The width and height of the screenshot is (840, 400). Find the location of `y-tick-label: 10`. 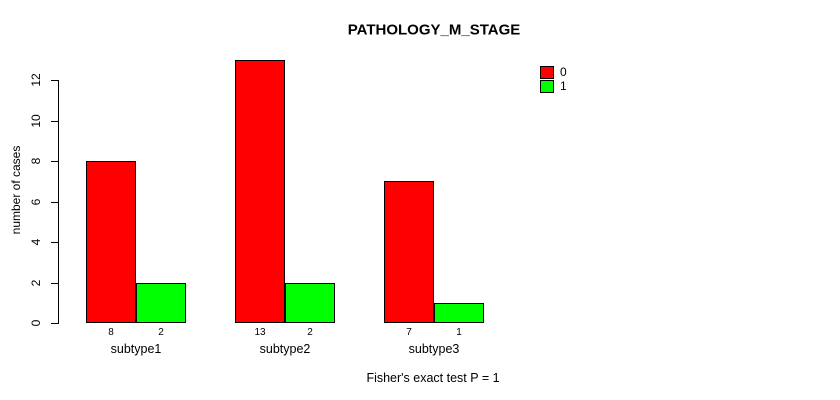

y-tick-label: 10 is located at coordinates (36, 120).